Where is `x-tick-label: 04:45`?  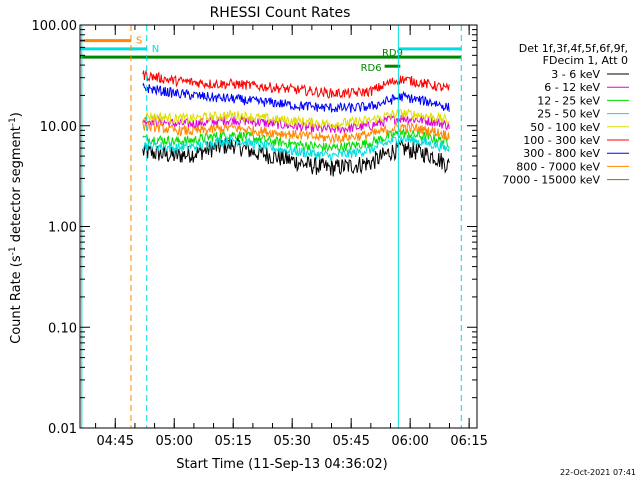 x-tick-label: 04:45 is located at coordinates (115, 441).